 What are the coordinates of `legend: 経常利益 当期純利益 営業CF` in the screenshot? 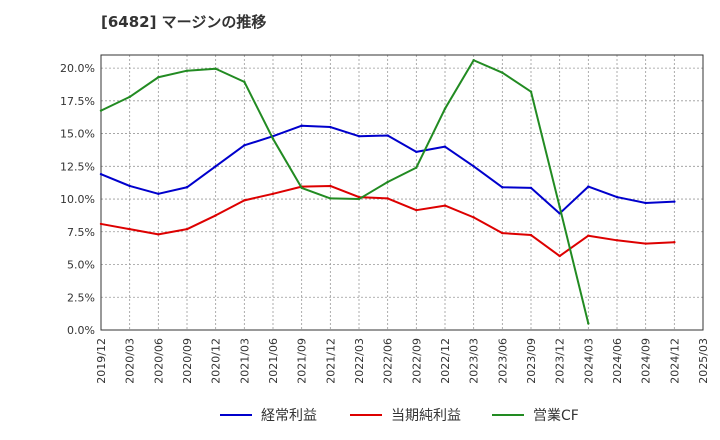 It's located at (360, 415).